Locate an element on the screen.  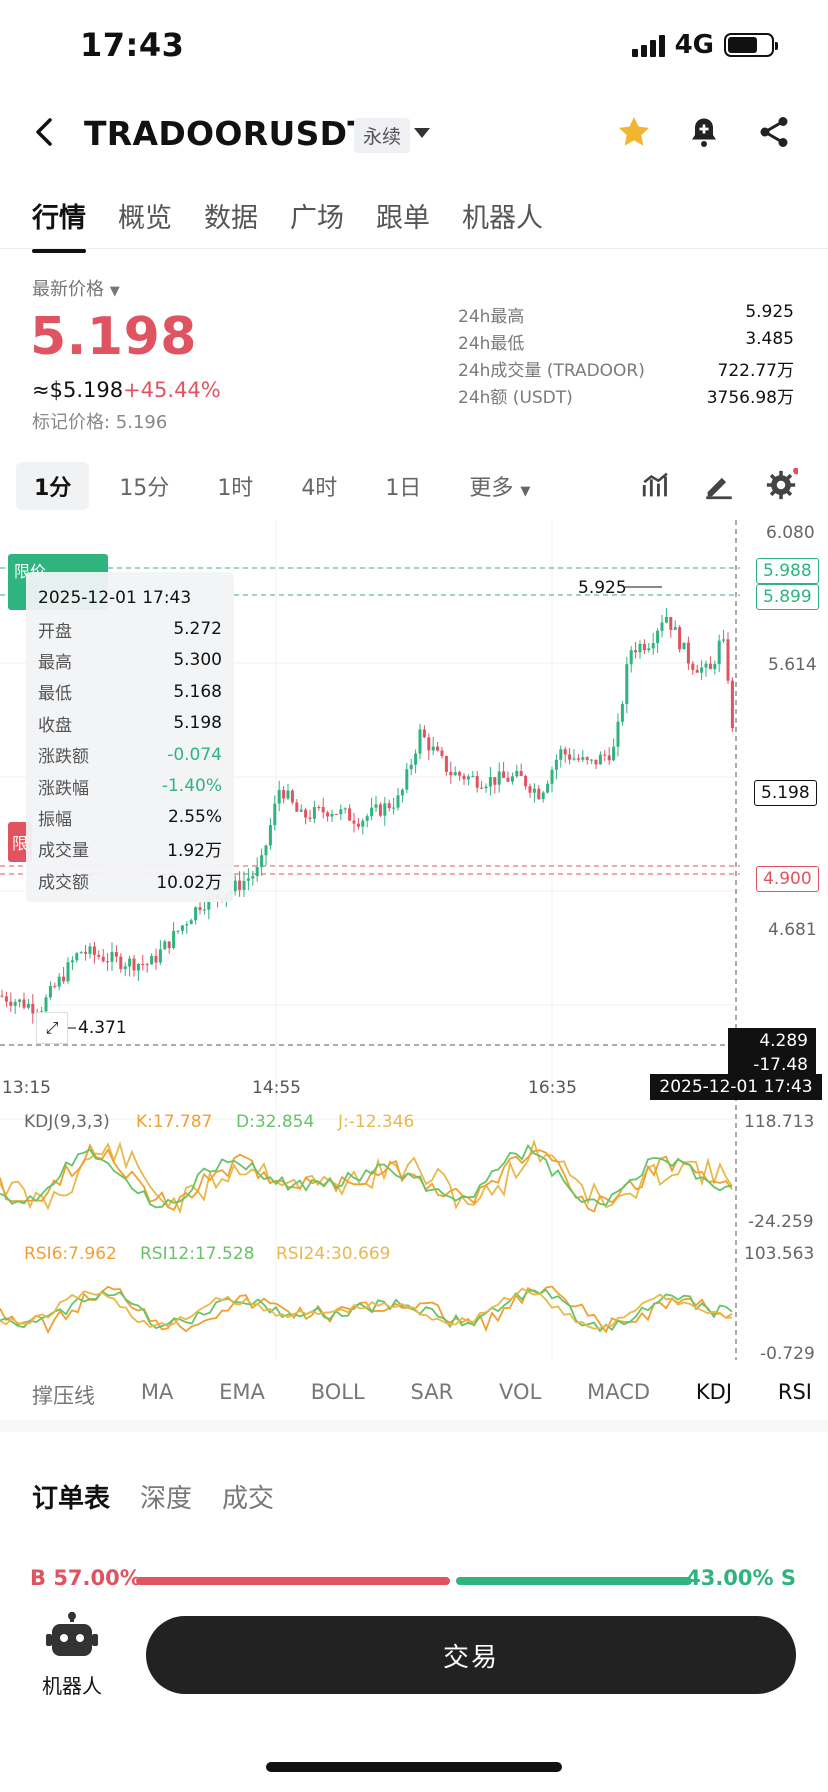
buy-ratio-bar is located at coordinates (293, 1581).